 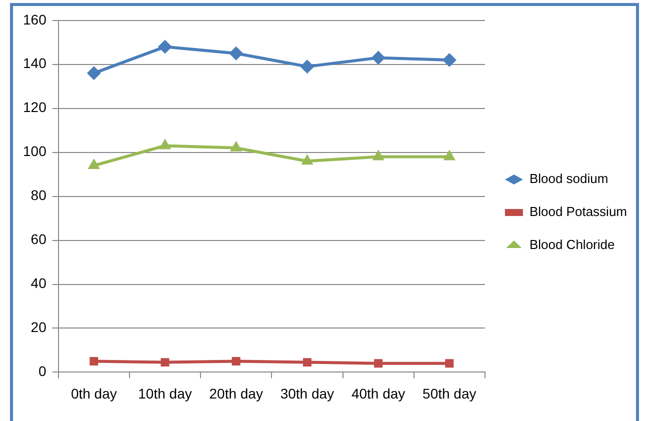 I want to click on y-tick-label: 80, so click(x=38, y=195).